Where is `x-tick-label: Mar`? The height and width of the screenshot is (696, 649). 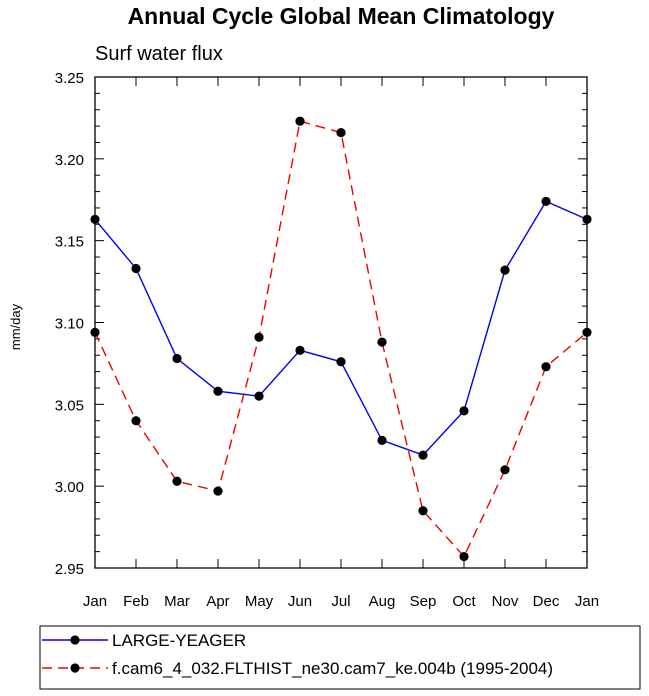 x-tick-label: Mar is located at coordinates (177, 601).